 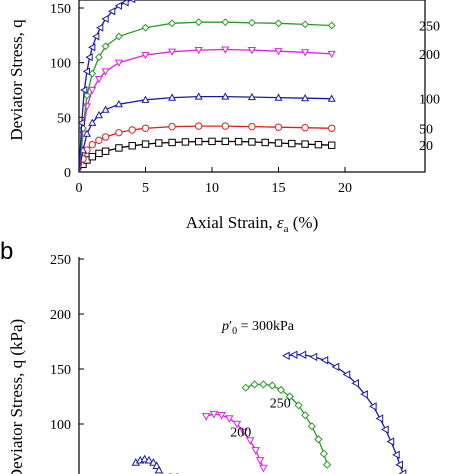 What do you see at coordinates (16, 80) in the screenshot?
I see `panel-a-ylabel: Deviator Stress, q` at bounding box center [16, 80].